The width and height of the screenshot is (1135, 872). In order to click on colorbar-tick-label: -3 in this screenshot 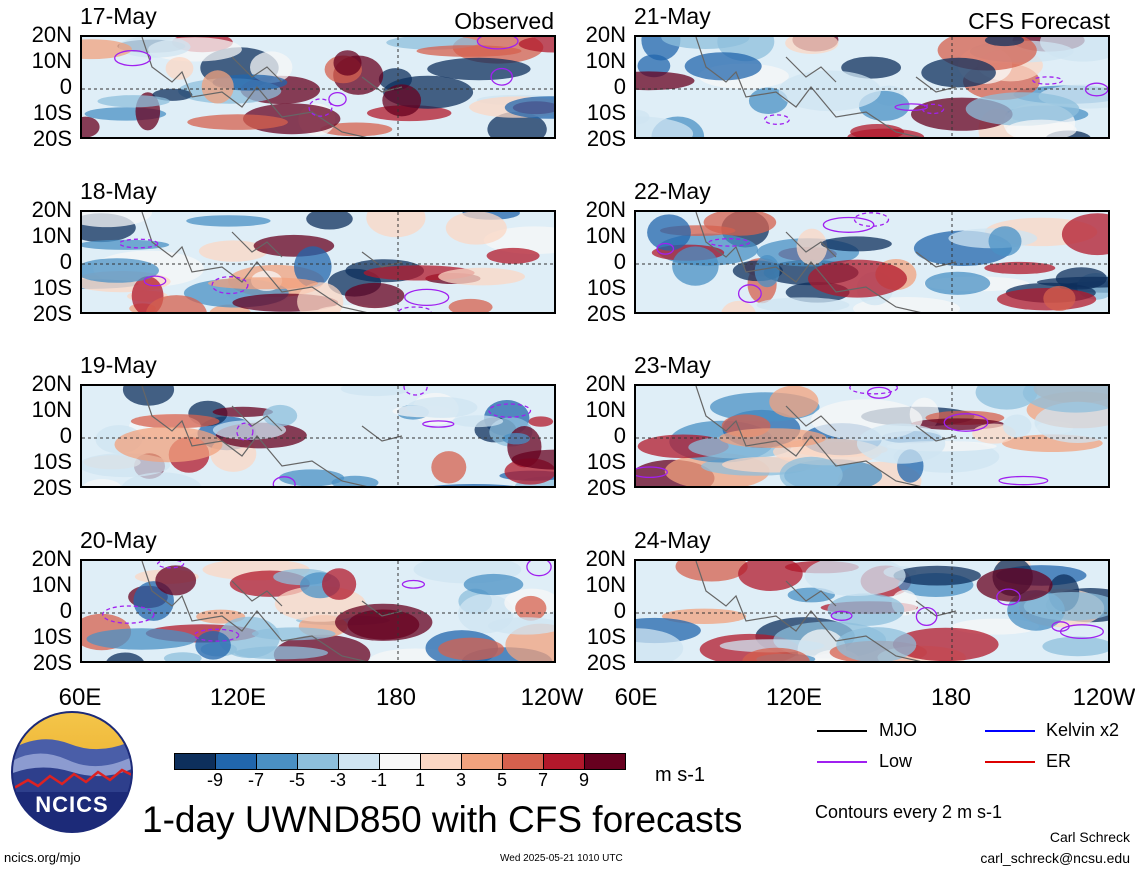, I will do `click(338, 780)`.